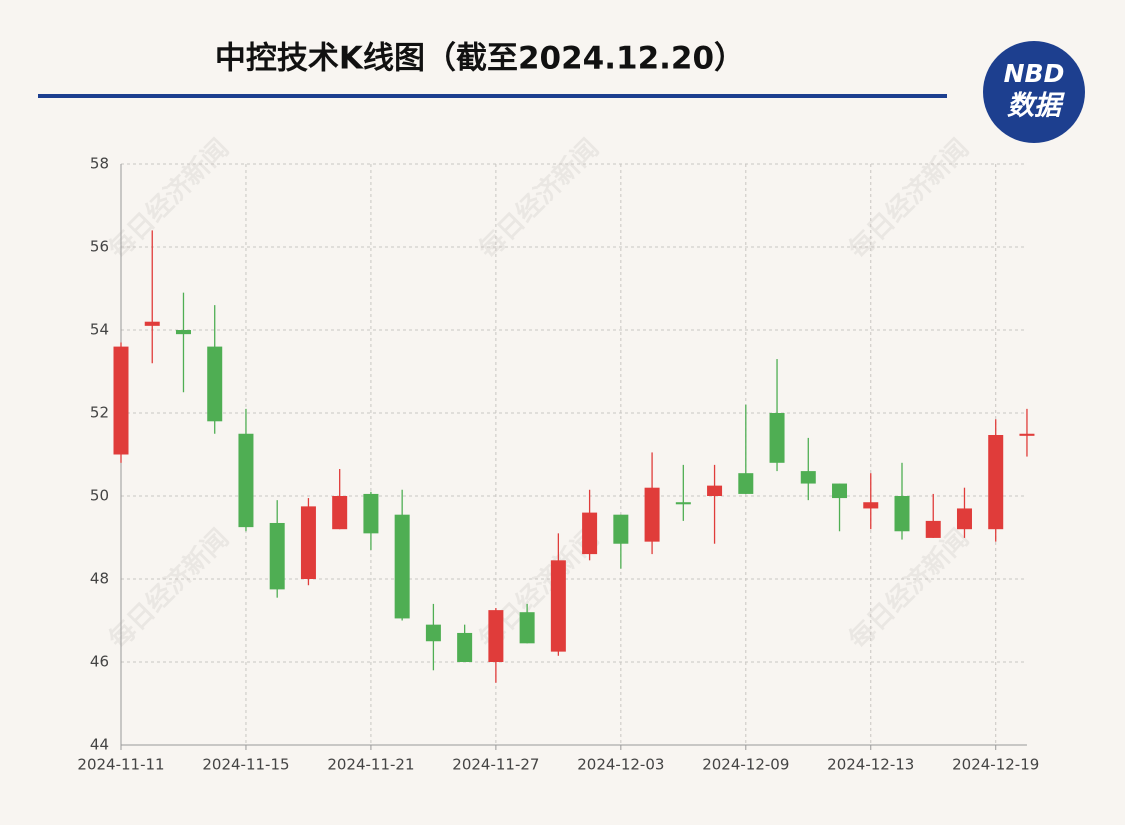 The height and width of the screenshot is (825, 1125). I want to click on x-tick-label: 2024-12-03, so click(620, 765).